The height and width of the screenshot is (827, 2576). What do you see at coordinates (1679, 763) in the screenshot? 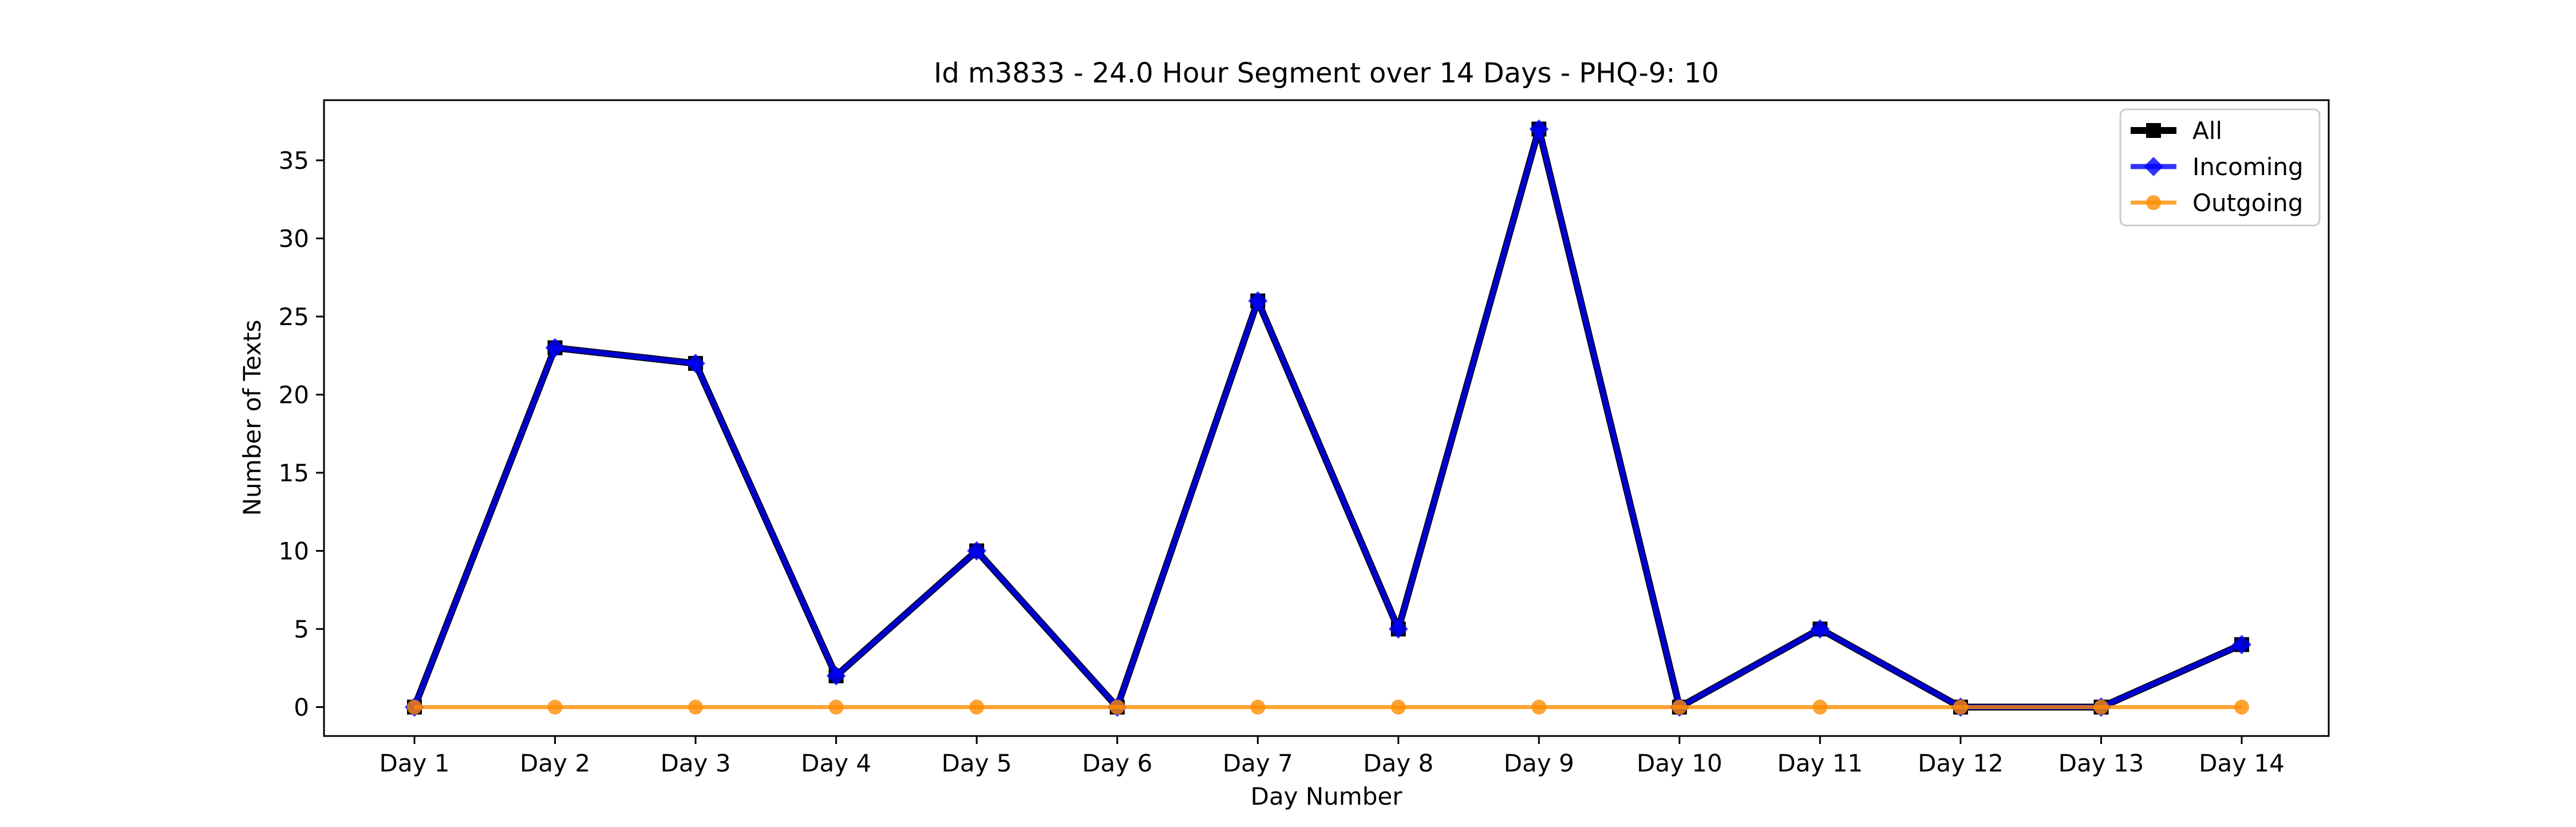
I see `x-tick-label: Day 10` at bounding box center [1679, 763].